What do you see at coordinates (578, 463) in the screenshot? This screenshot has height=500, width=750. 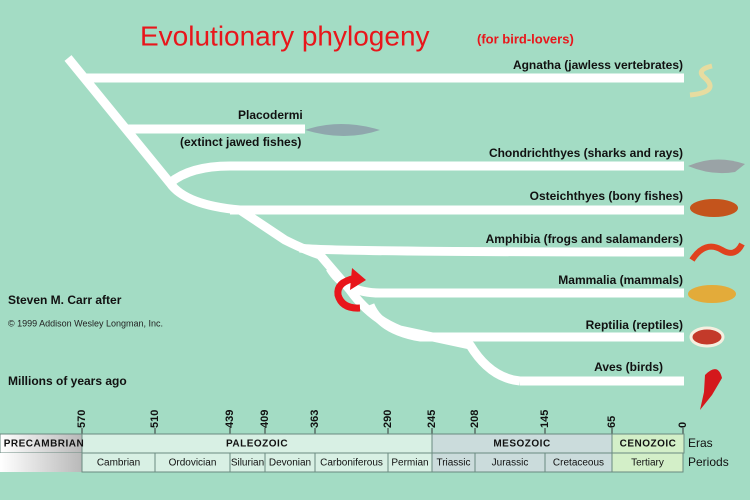 I see `period-label: Cretaceous` at bounding box center [578, 463].